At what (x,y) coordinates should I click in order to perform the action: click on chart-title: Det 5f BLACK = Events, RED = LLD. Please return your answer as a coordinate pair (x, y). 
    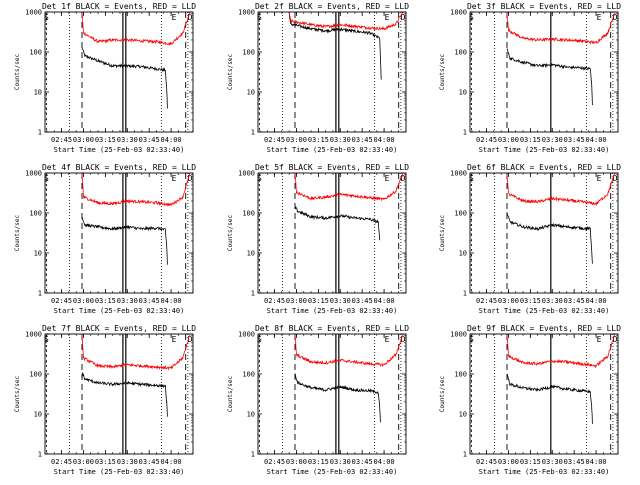
    Looking at the image, I should click on (332, 167).